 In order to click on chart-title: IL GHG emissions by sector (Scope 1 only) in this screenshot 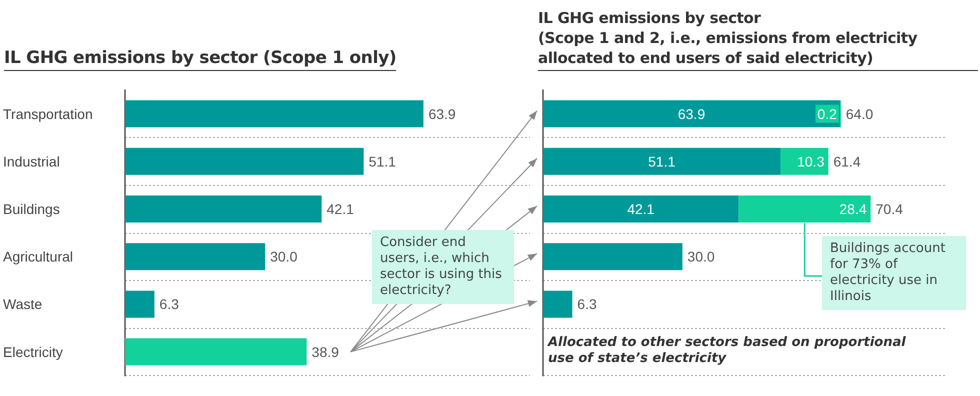, I will do `click(200, 59)`.